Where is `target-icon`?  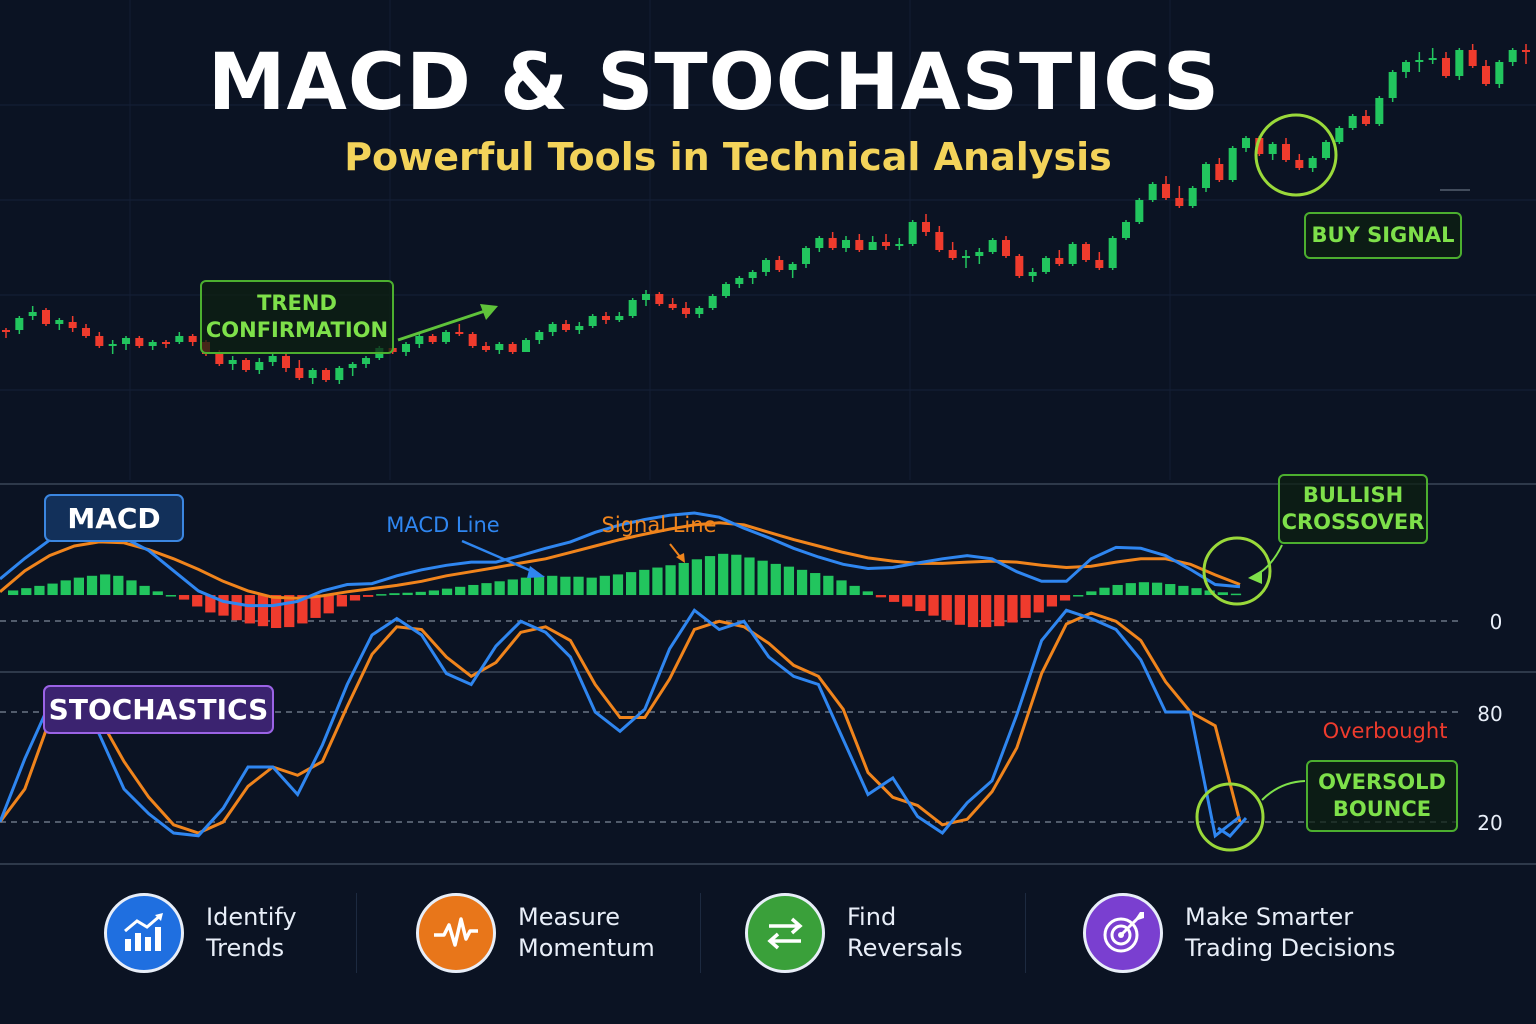 target-icon is located at coordinates (1123, 933).